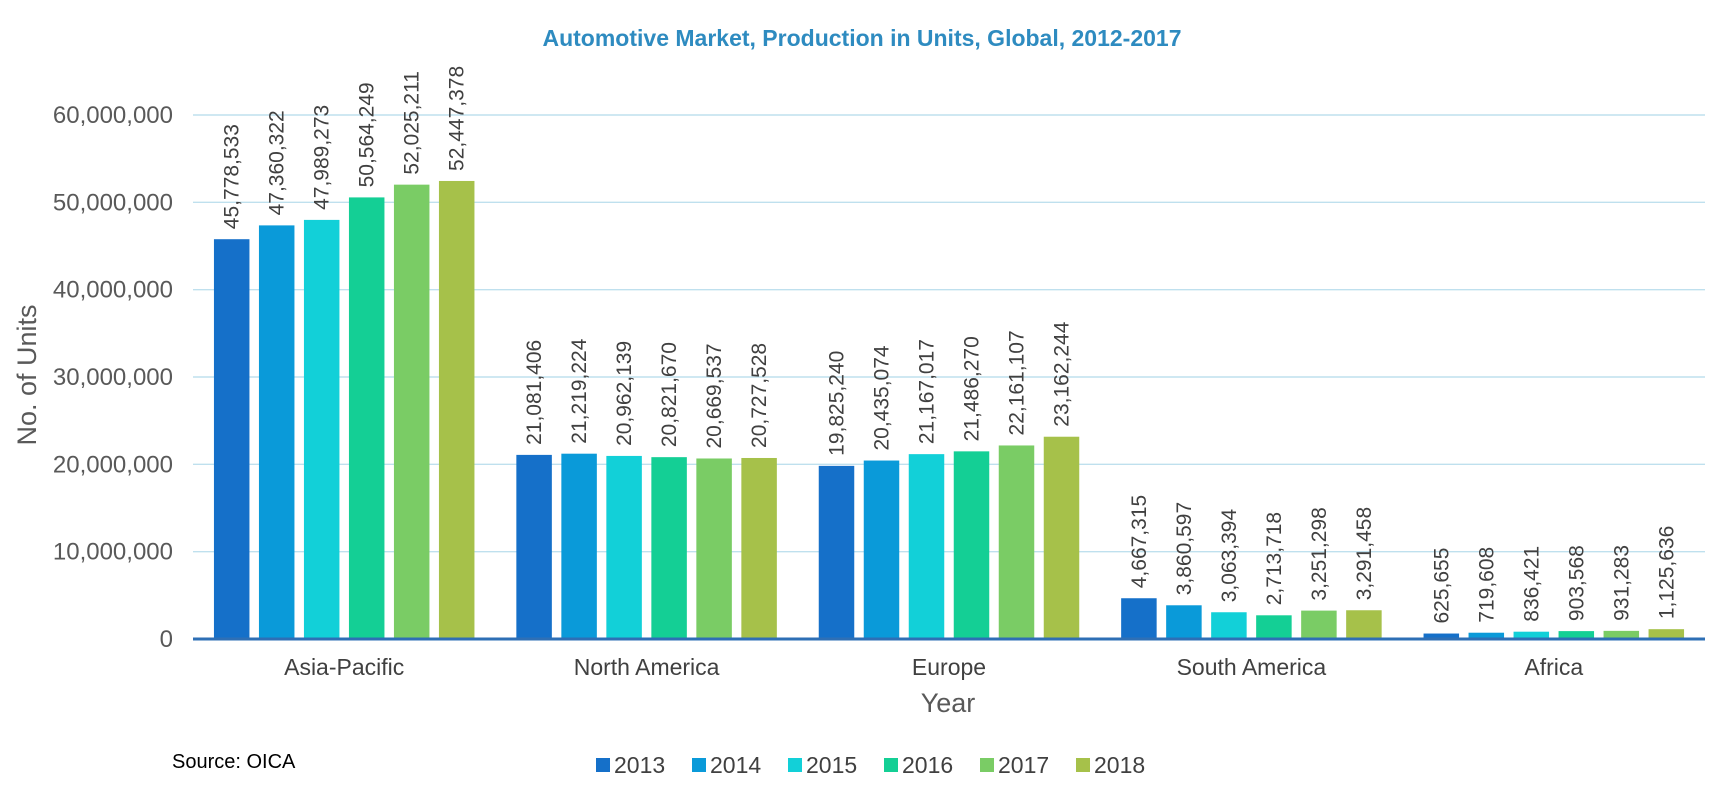 The height and width of the screenshot is (795, 1714). What do you see at coordinates (759, 395) in the screenshot?
I see `data-label: 20,727,528` at bounding box center [759, 395].